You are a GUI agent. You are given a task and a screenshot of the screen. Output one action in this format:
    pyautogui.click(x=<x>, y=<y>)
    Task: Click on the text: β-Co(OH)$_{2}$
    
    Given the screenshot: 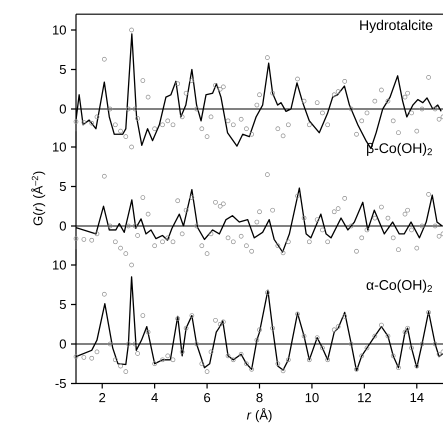 What is the action you would take?
    pyautogui.click(x=399, y=149)
    